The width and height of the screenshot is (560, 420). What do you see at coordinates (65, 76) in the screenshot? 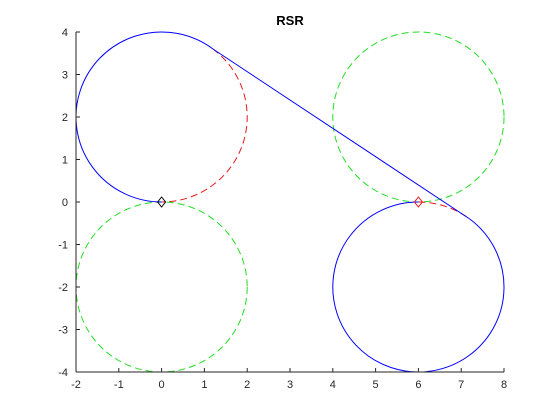
I see `y-tick-label: 3` at bounding box center [65, 76].